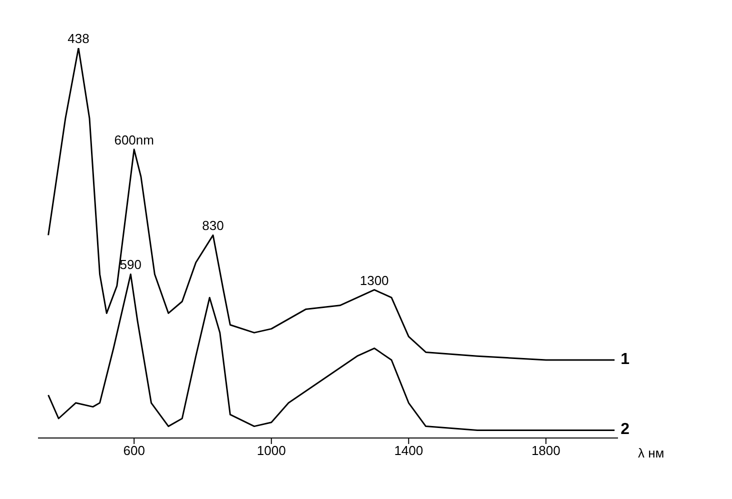 Image resolution: width=732 pixels, height=499 pixels. I want to click on series-label: 1, so click(625, 359).